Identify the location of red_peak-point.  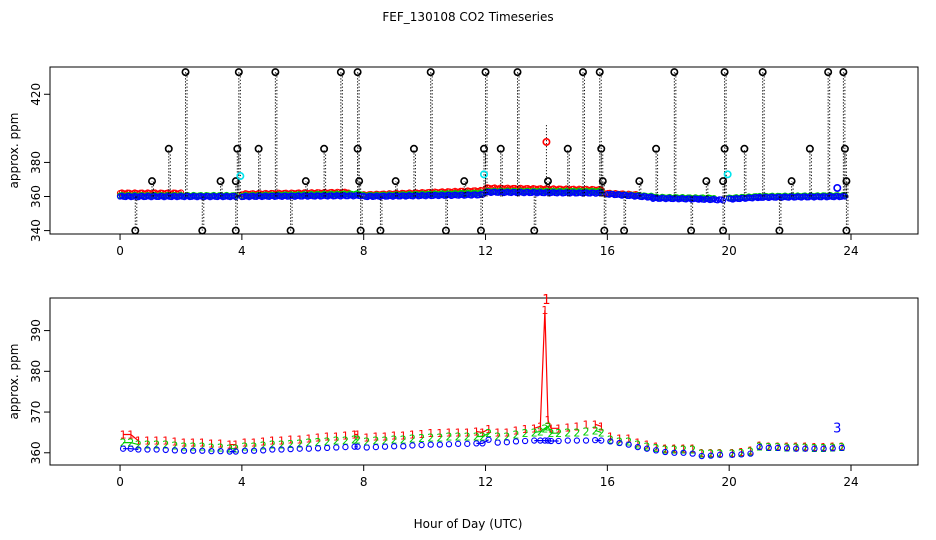
(546, 141).